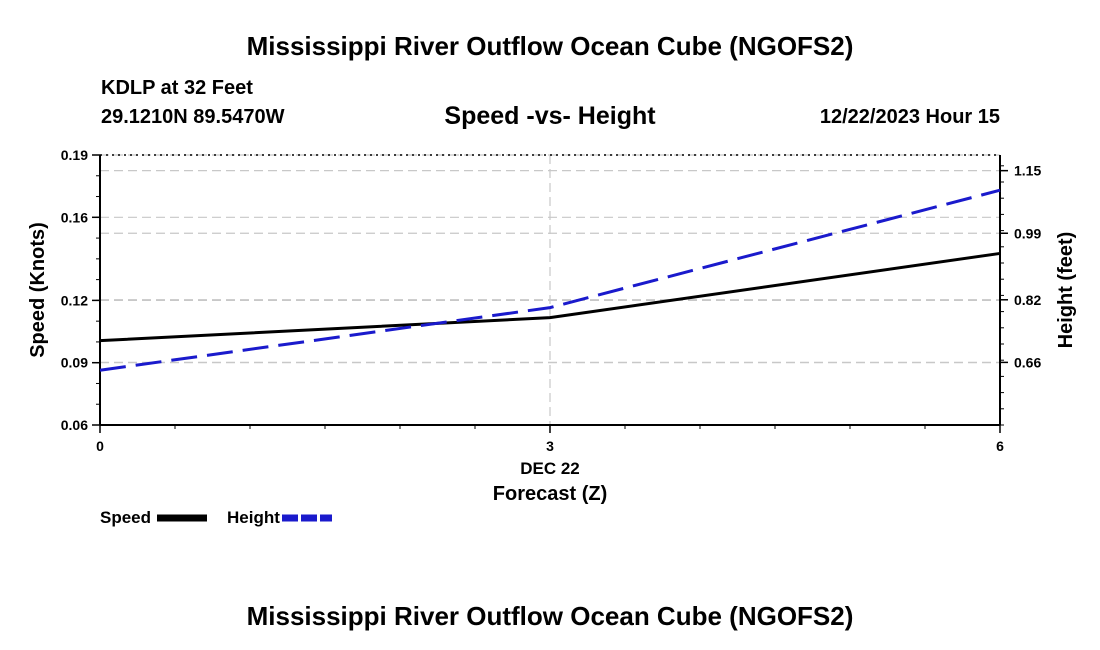 The width and height of the screenshot is (1100, 650). I want to click on x-axis-title: Forecast (Z), so click(550, 494).